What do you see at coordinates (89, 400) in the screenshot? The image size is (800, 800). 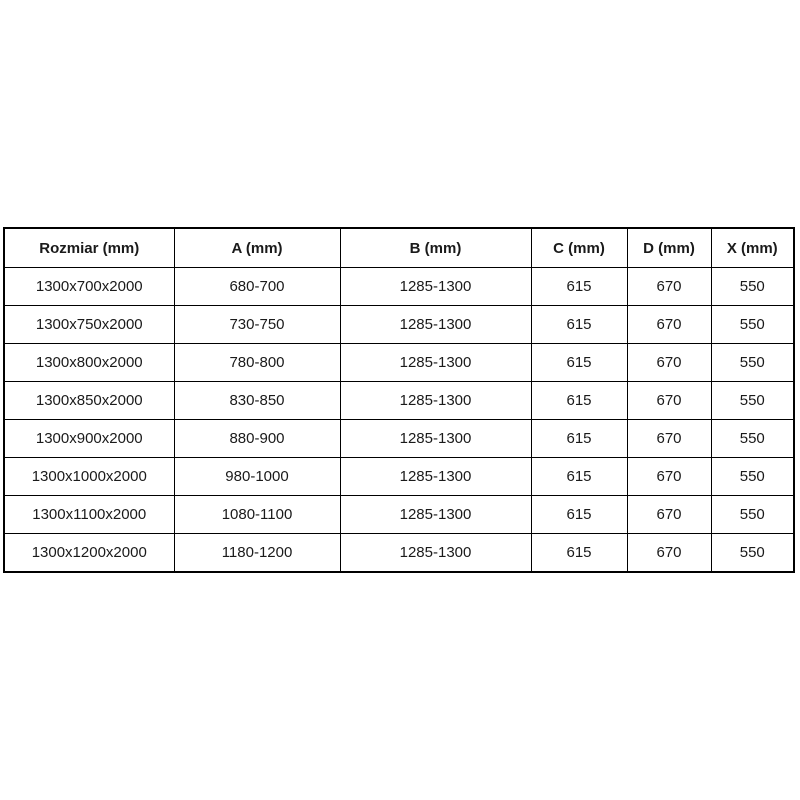 I see `table-cell: 1300x850x2000` at bounding box center [89, 400].